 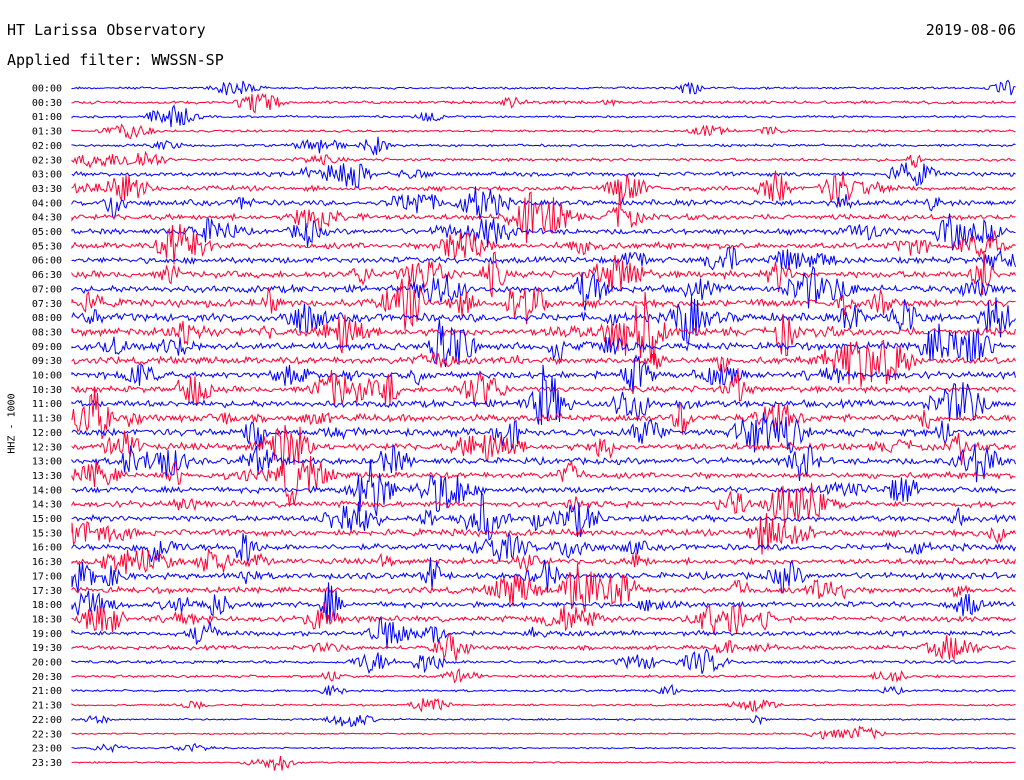 What do you see at coordinates (115, 60) in the screenshot?
I see `filter-subtitle: Applied filter: WWSSN-SP` at bounding box center [115, 60].